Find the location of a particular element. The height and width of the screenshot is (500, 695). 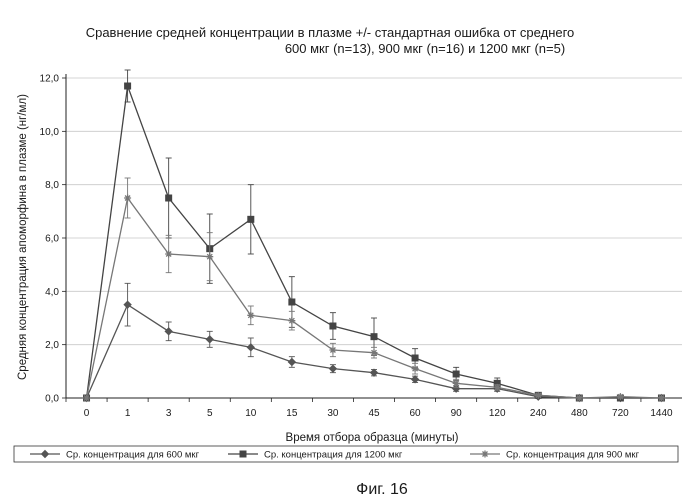

y-tick-label: 4,0 is located at coordinates (52, 292).